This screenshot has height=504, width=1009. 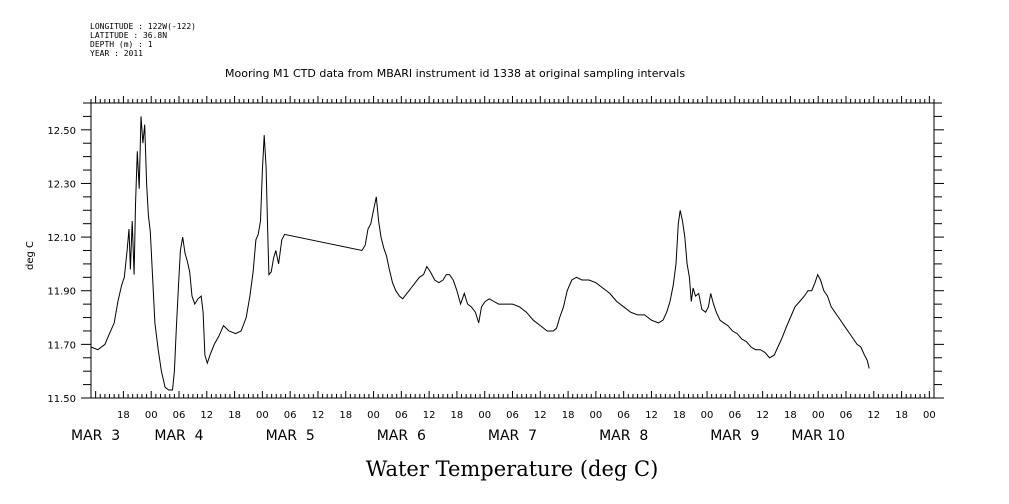 What do you see at coordinates (116, 53) in the screenshot?
I see `year-label: YEAR : 2011` at bounding box center [116, 53].